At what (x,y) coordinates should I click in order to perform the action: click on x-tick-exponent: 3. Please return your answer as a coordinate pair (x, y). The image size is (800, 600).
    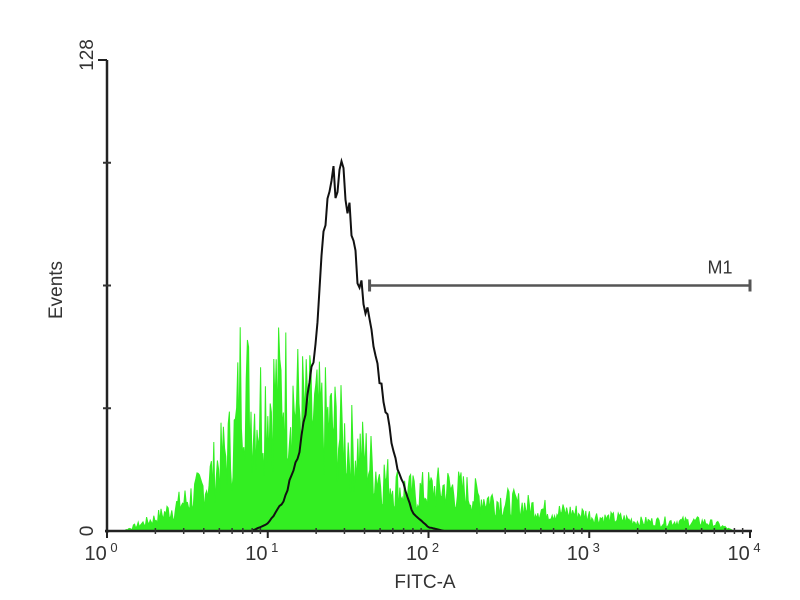
    Looking at the image, I should click on (594, 547).